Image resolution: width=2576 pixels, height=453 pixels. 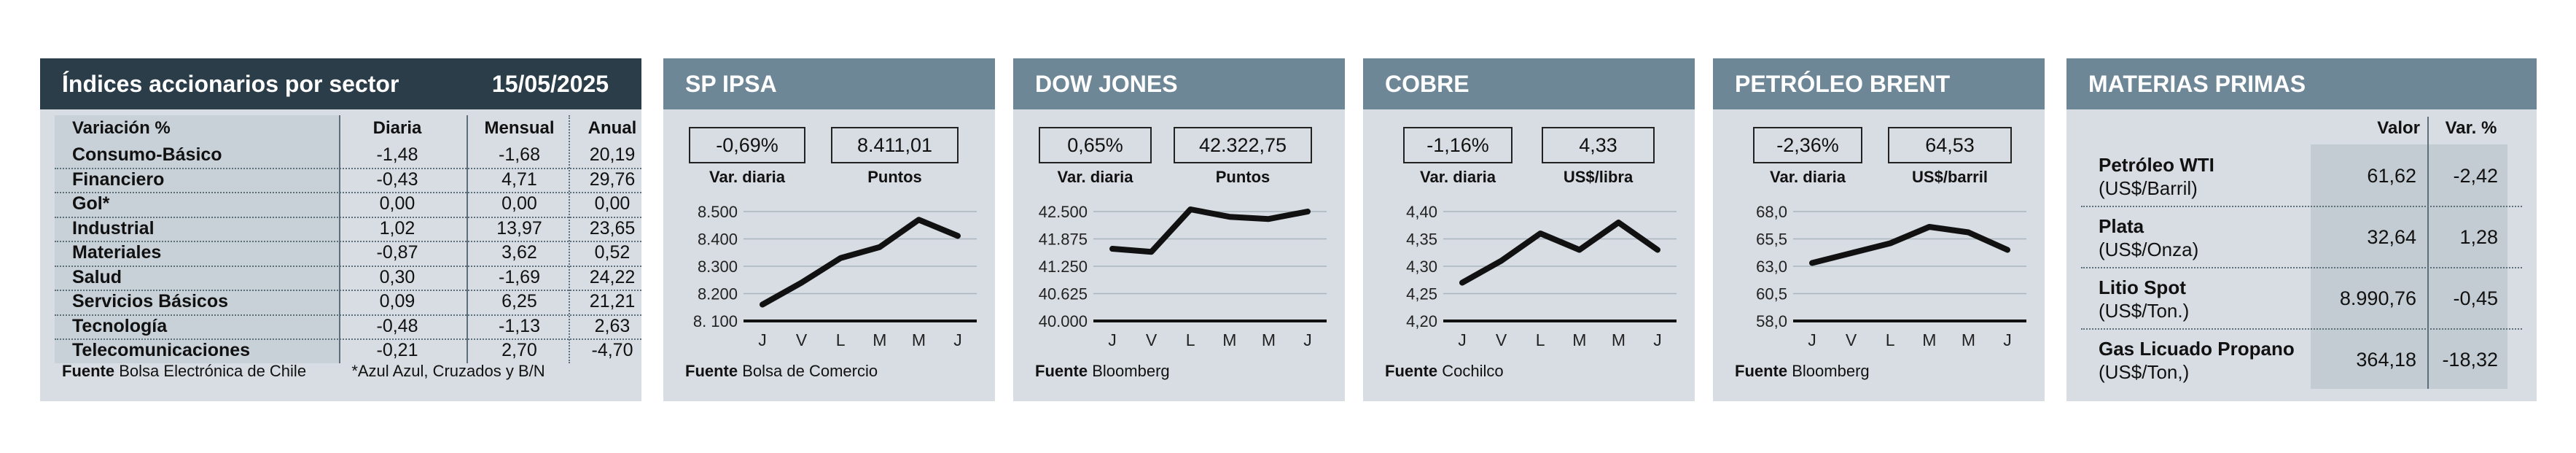 What do you see at coordinates (612, 252) in the screenshot?
I see `anual-value: 0,52` at bounding box center [612, 252].